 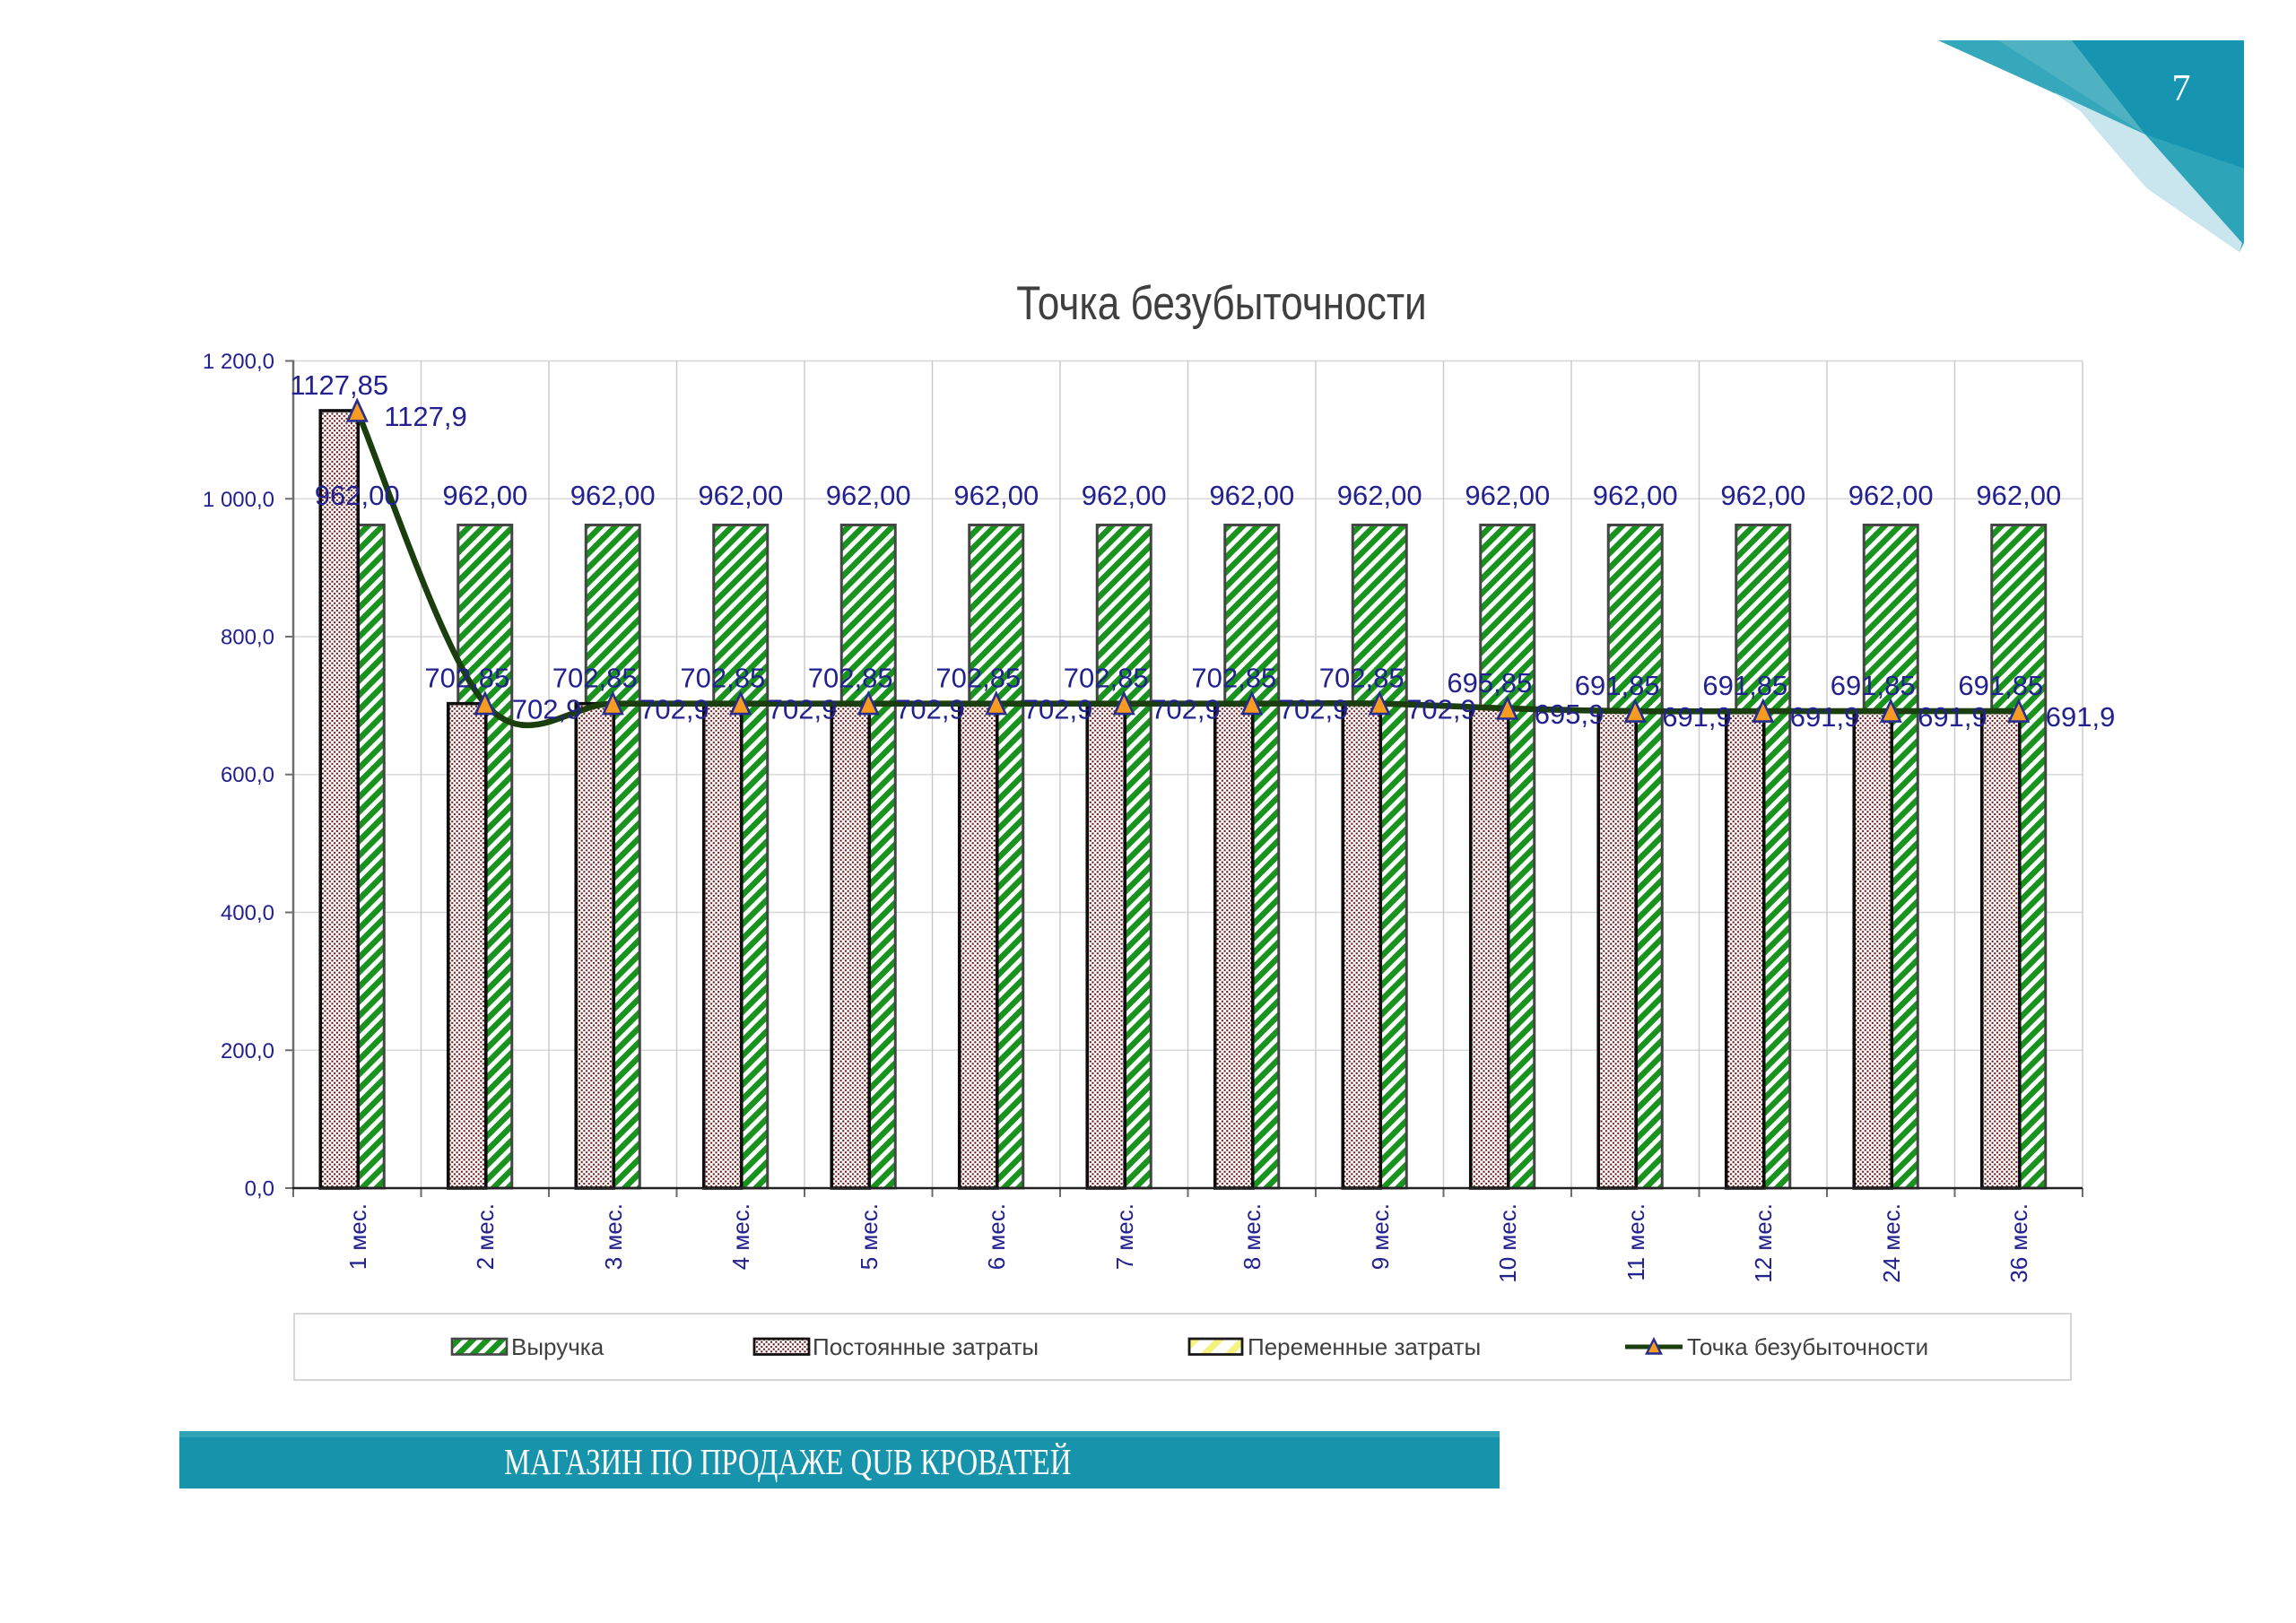 What do you see at coordinates (926, 1346) in the screenshot?
I see `svg-text: Постоянные затраты` at bounding box center [926, 1346].